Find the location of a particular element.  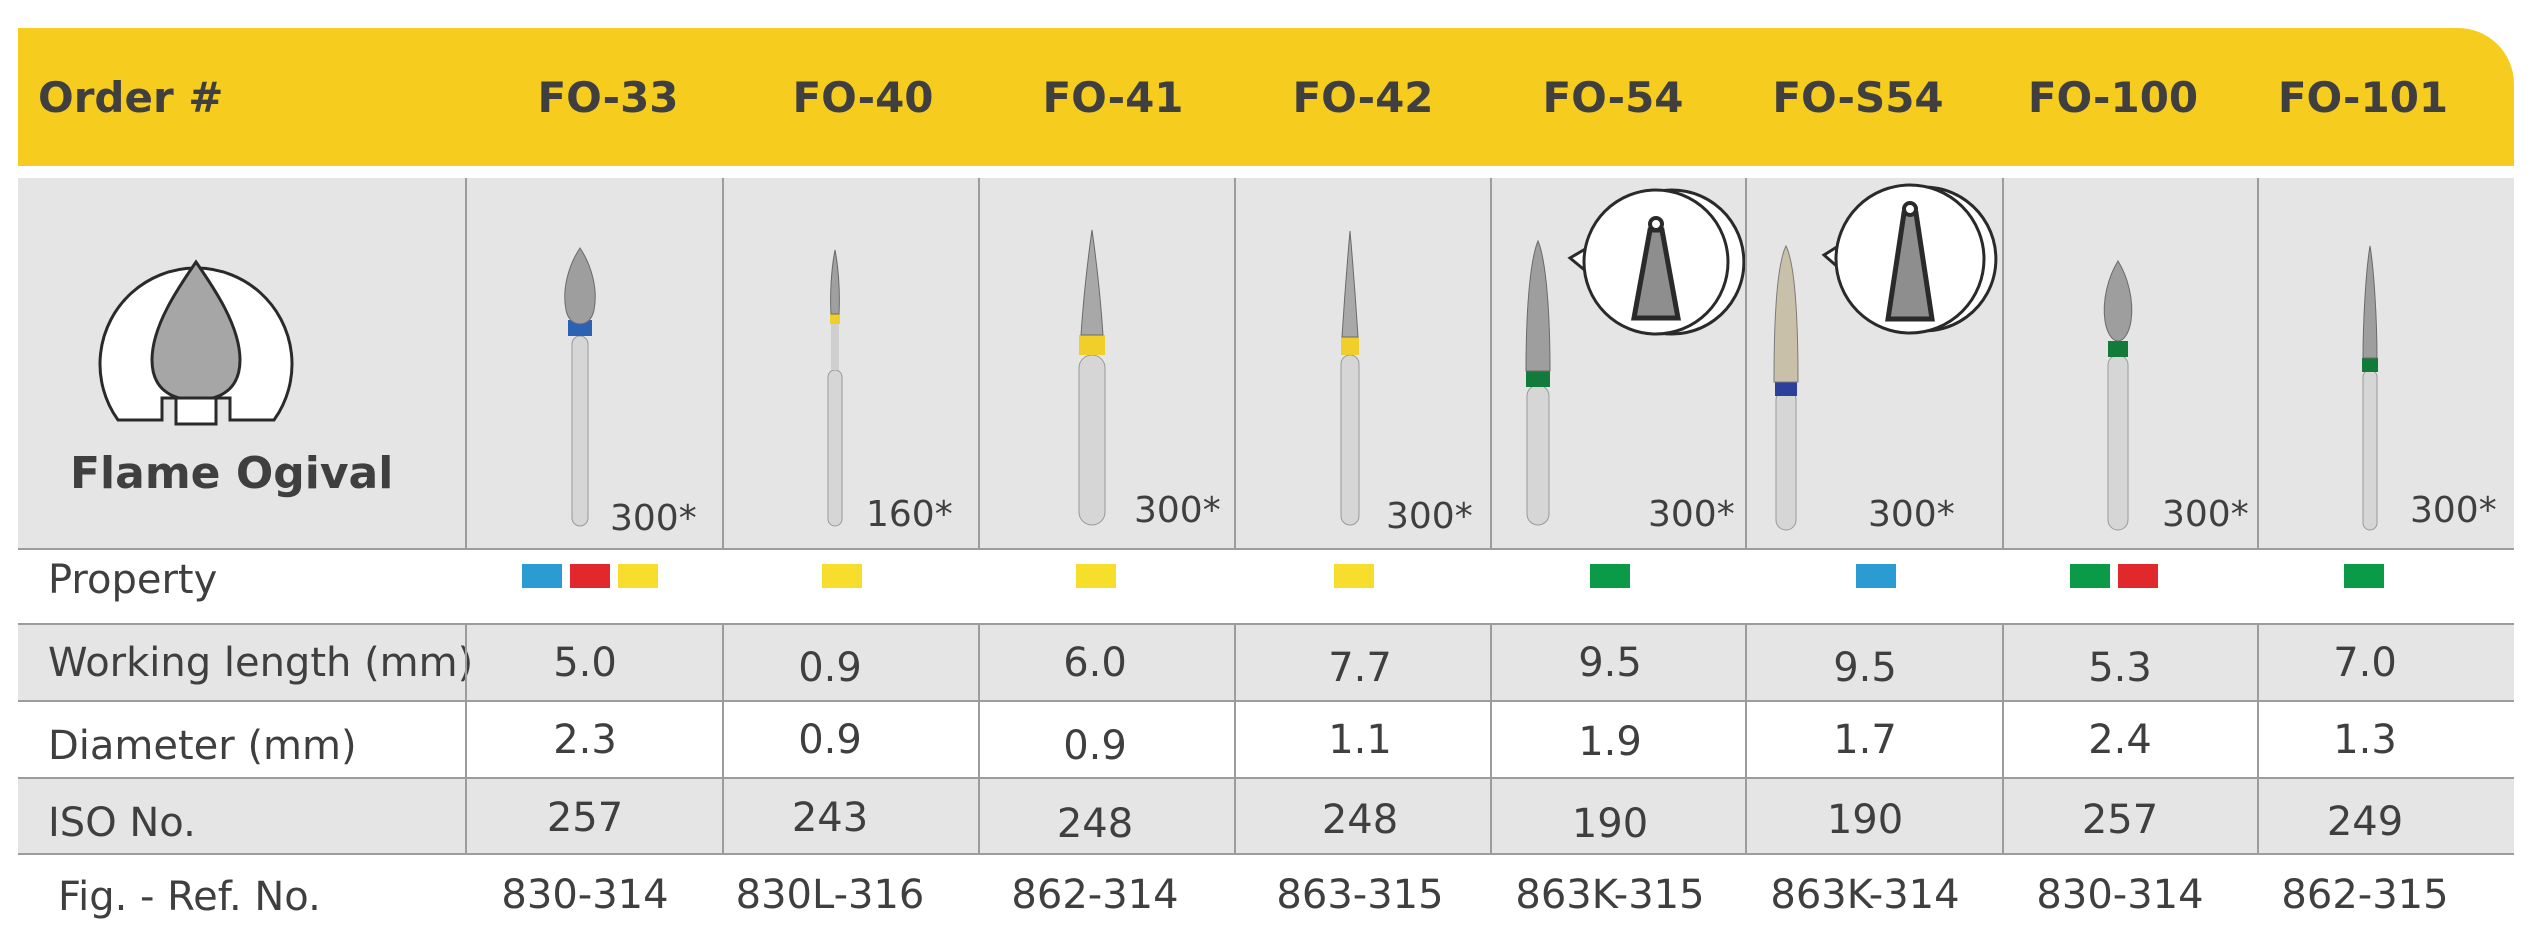

bur-fo-41-image is located at coordinates (1092, 377).